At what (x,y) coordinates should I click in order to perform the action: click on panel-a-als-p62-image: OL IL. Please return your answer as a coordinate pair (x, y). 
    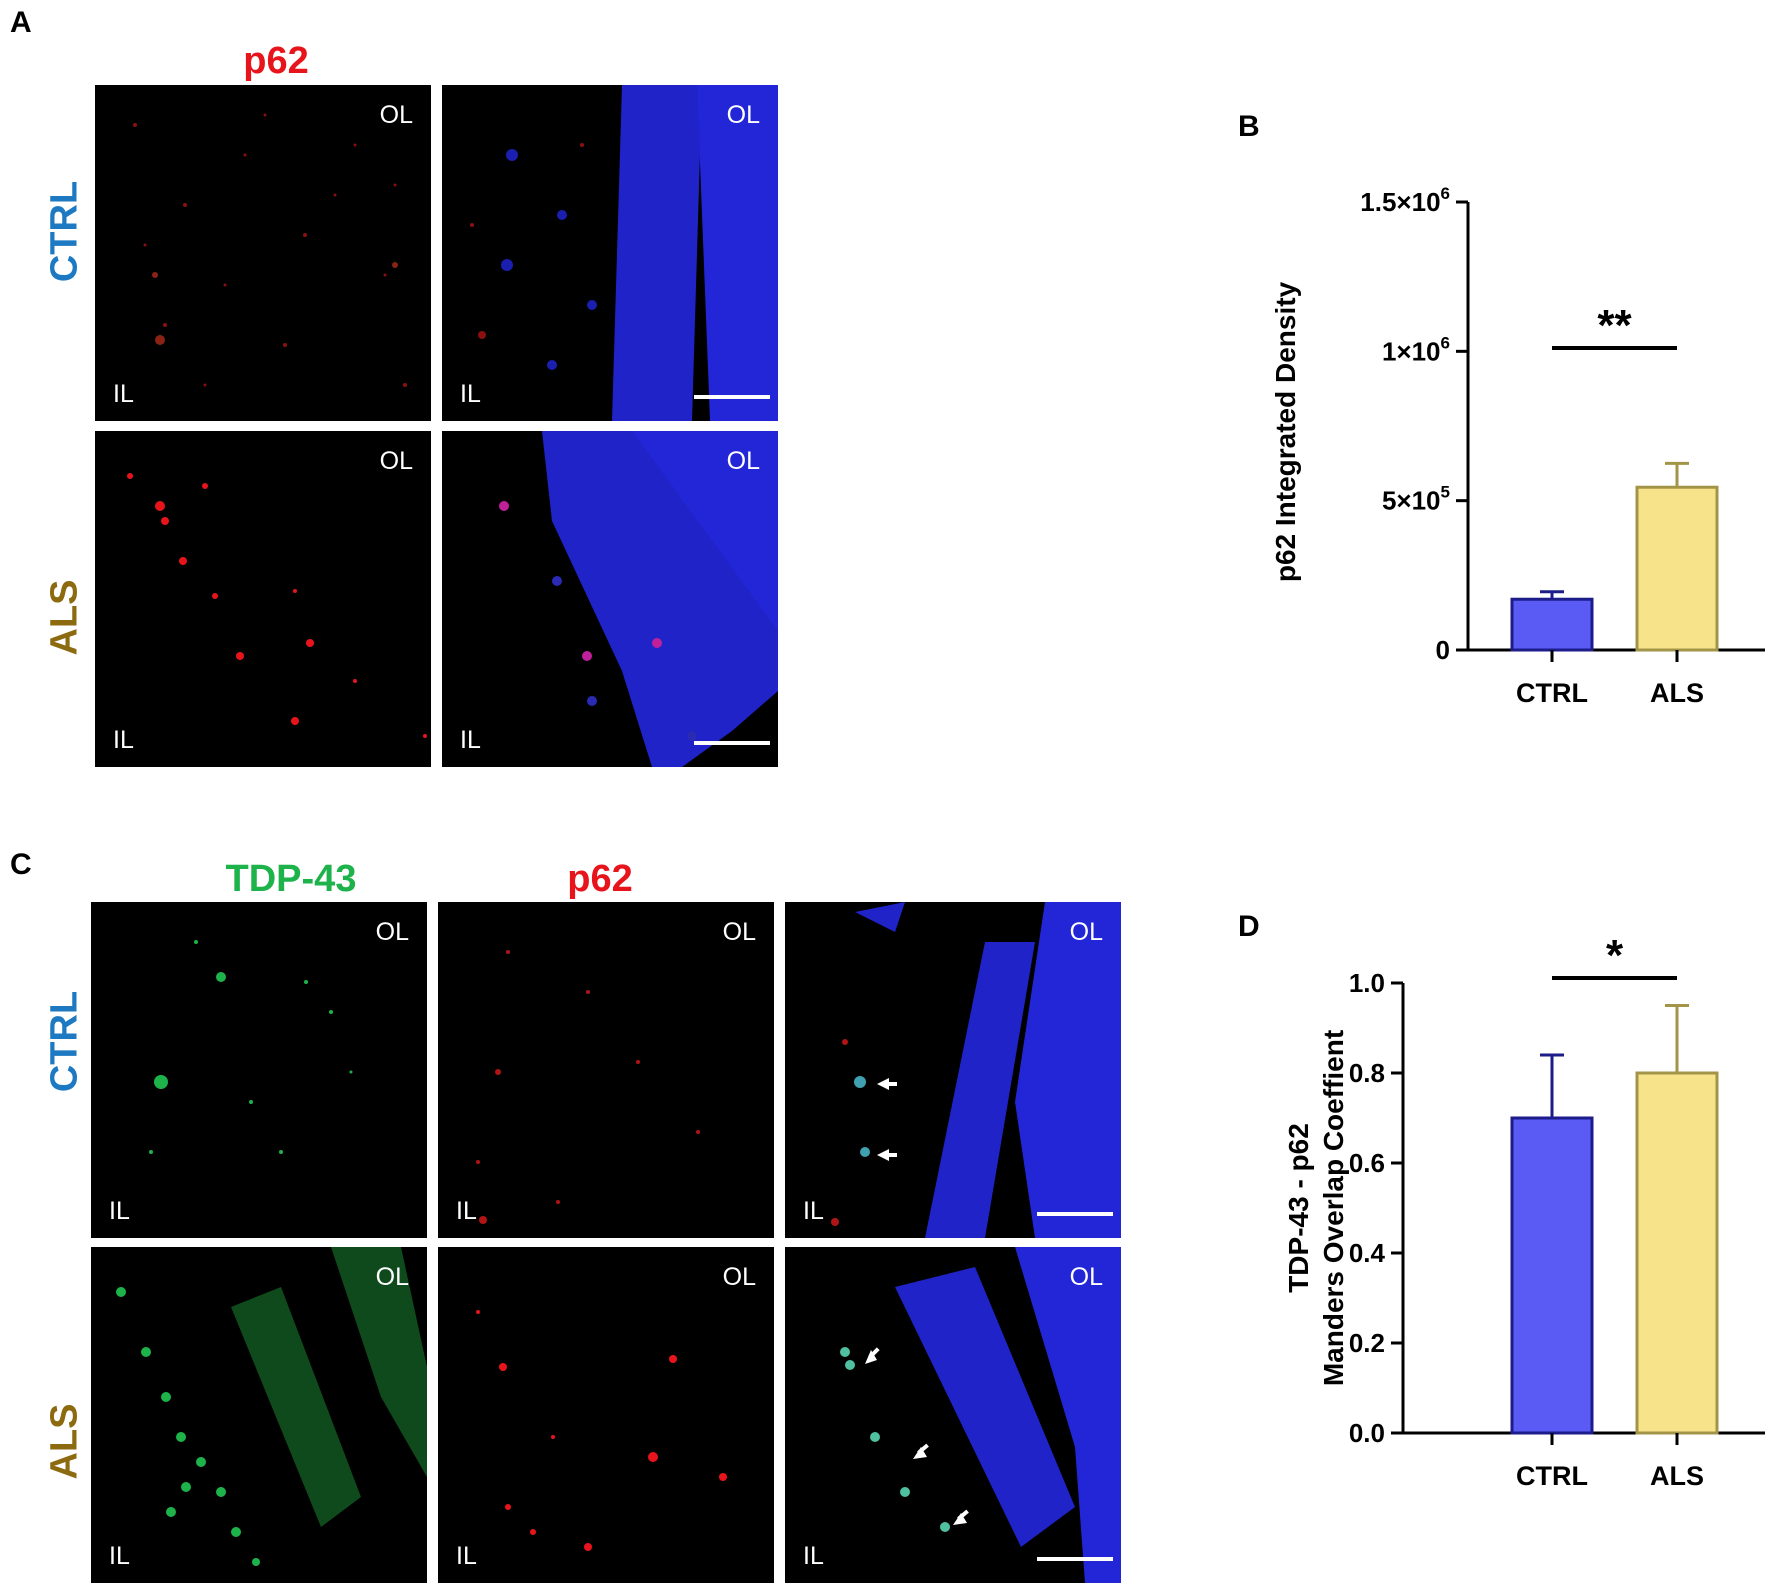
    Looking at the image, I should click on (263, 599).